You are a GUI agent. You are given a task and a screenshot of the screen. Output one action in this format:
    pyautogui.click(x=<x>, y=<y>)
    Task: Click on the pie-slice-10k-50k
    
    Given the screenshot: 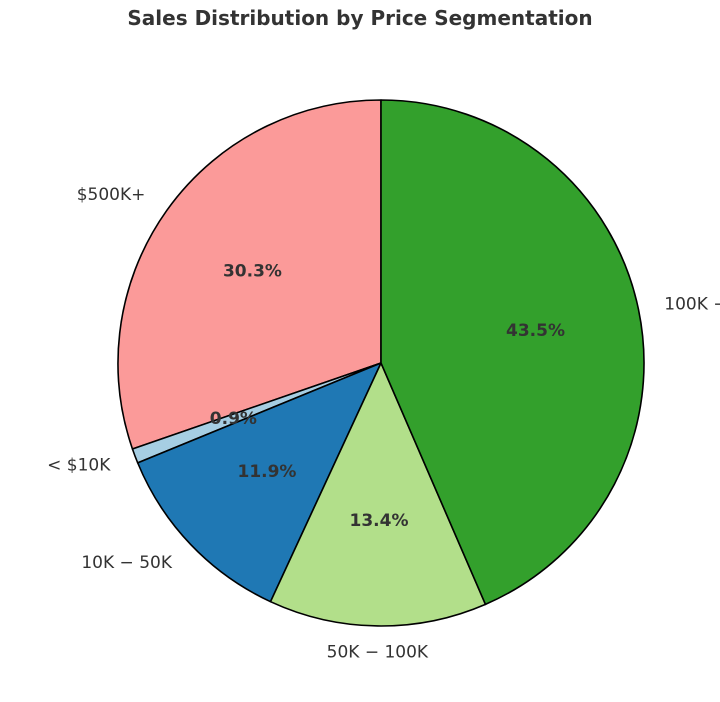 What is the action you would take?
    pyautogui.click(x=259, y=482)
    